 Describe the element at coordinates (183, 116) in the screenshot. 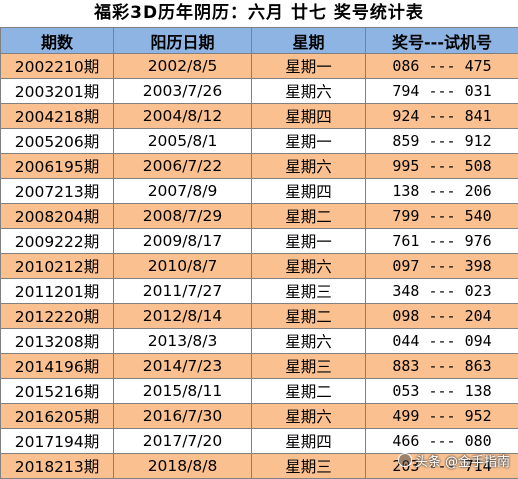

I see `cell-date: 2004/8/12` at that location.